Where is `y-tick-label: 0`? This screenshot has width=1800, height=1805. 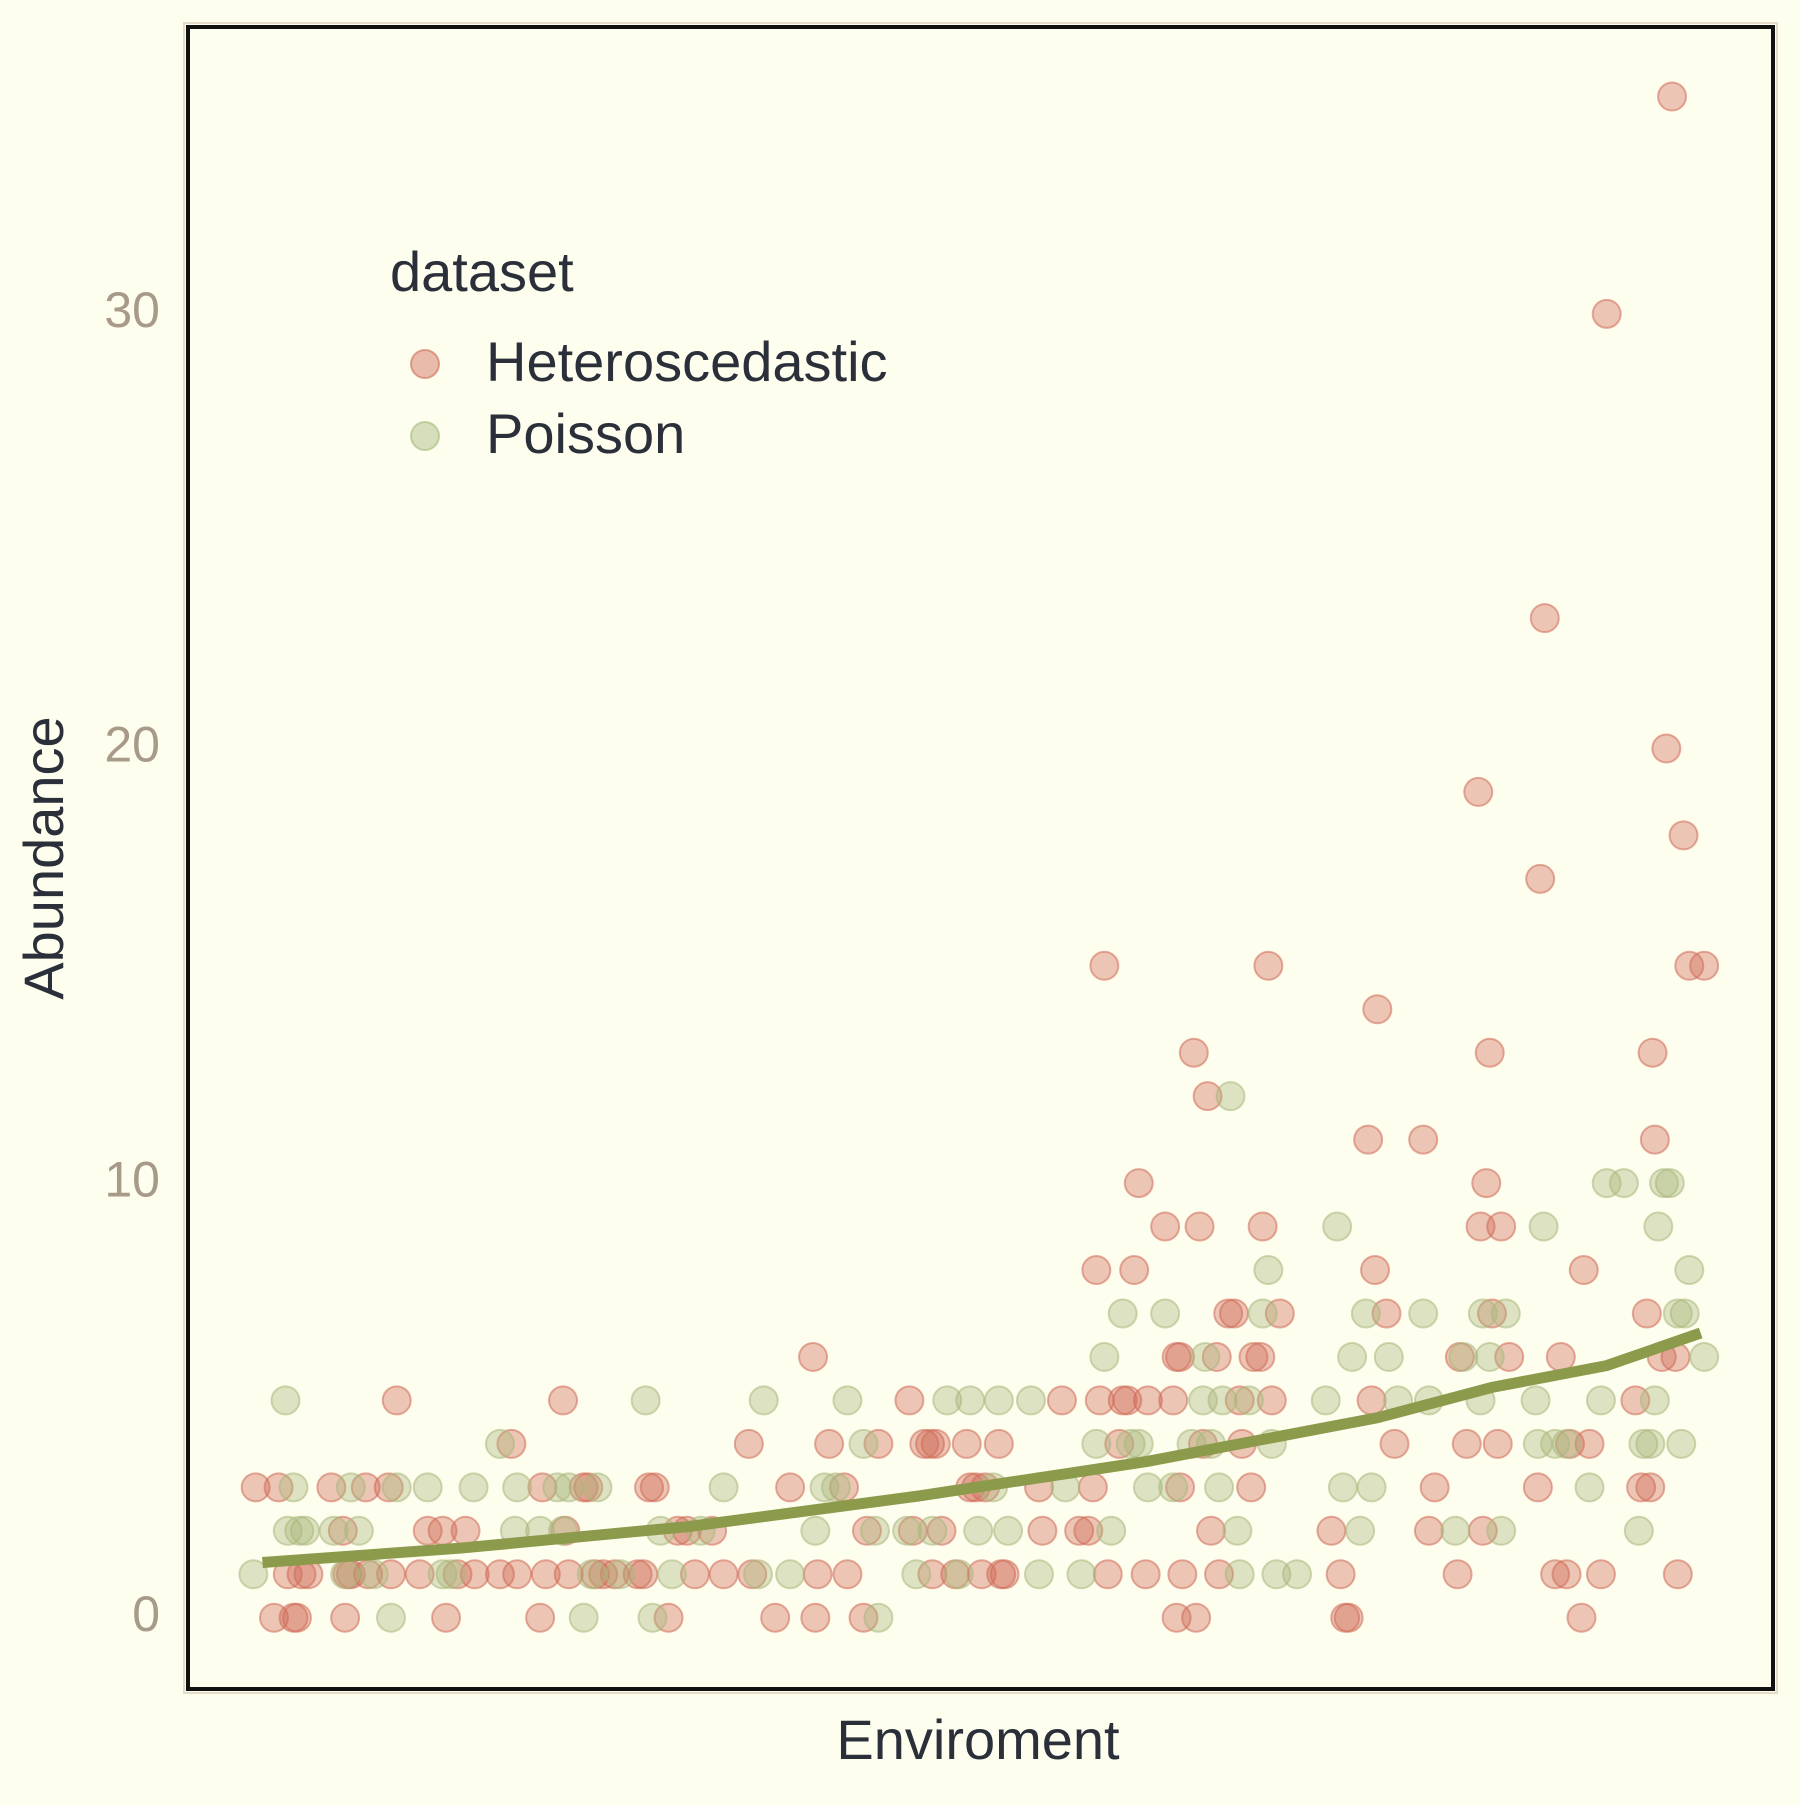
y-tick-label: 0 is located at coordinates (146, 1614).